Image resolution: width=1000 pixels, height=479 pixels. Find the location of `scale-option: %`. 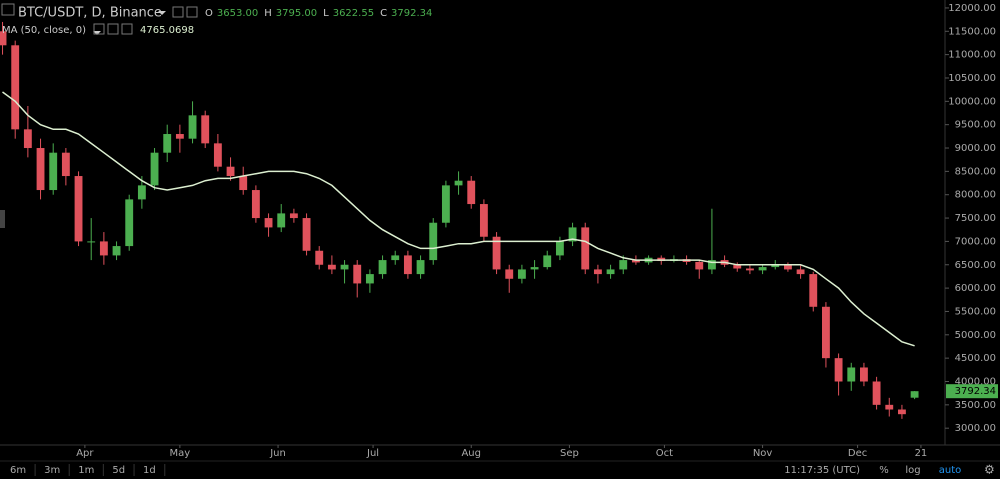

scale-option: % is located at coordinates (884, 470).